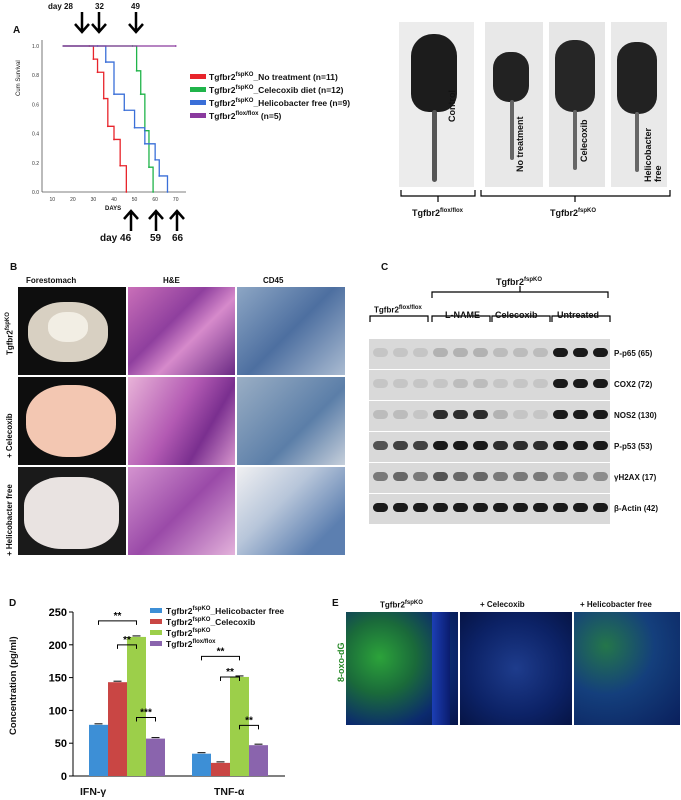 This screenshot has width=681, height=800. I want to click on survival-ytick-label: 0.6, so click(35, 105).